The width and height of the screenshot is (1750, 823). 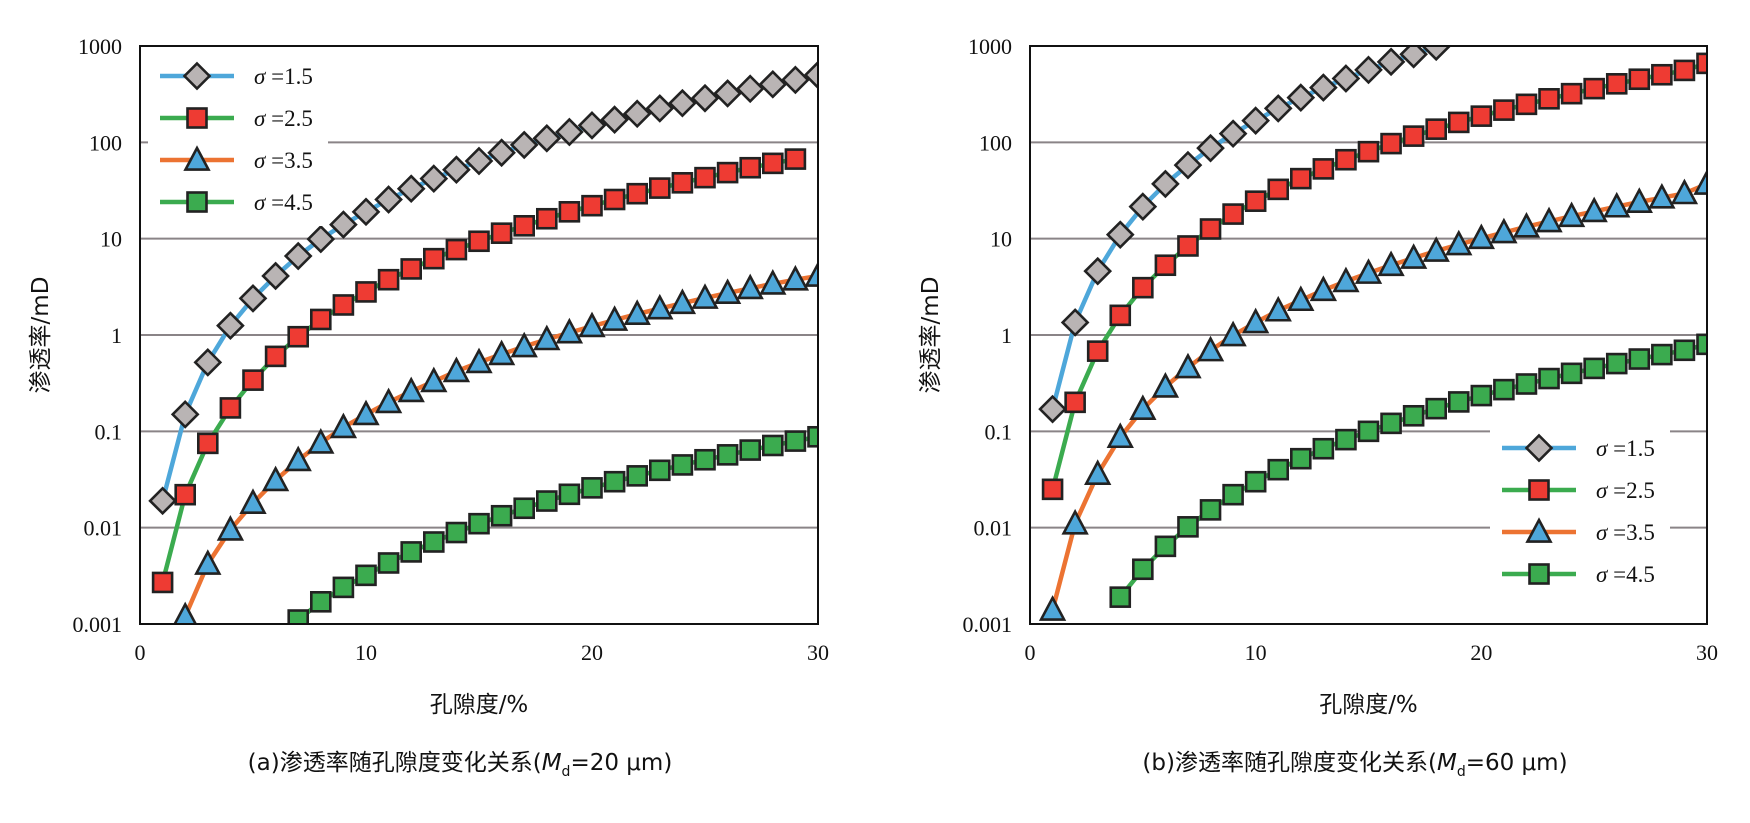 What do you see at coordinates (1368, 705) in the screenshot?
I see `x-axis-title: 孔隙度/%` at bounding box center [1368, 705].